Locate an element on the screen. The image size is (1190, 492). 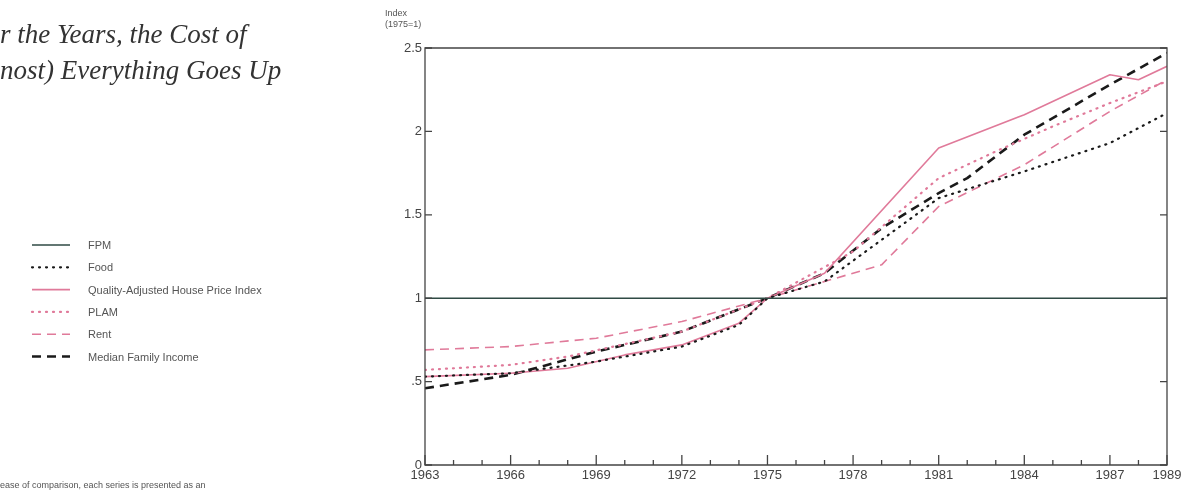
text: ease of comparison, each series is presented as an is located at coordinates (103, 485).